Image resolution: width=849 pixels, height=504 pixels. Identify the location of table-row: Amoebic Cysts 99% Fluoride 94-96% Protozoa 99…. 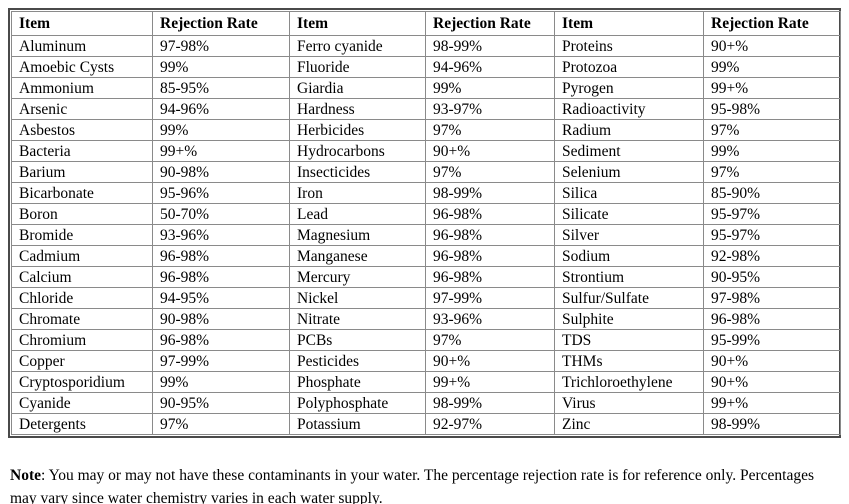
(426, 67).